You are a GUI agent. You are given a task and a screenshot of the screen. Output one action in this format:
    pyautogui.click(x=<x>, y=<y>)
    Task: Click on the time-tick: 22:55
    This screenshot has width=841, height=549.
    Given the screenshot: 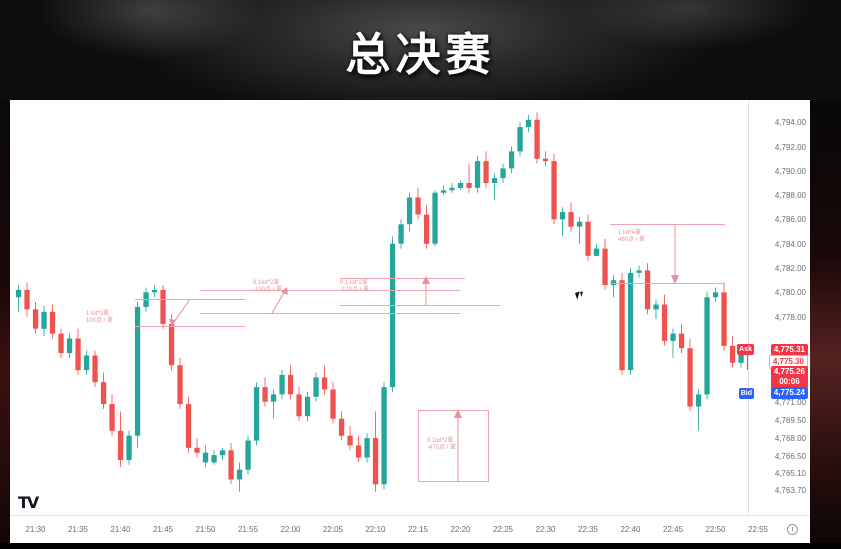 What is the action you would take?
    pyautogui.click(x=758, y=529)
    